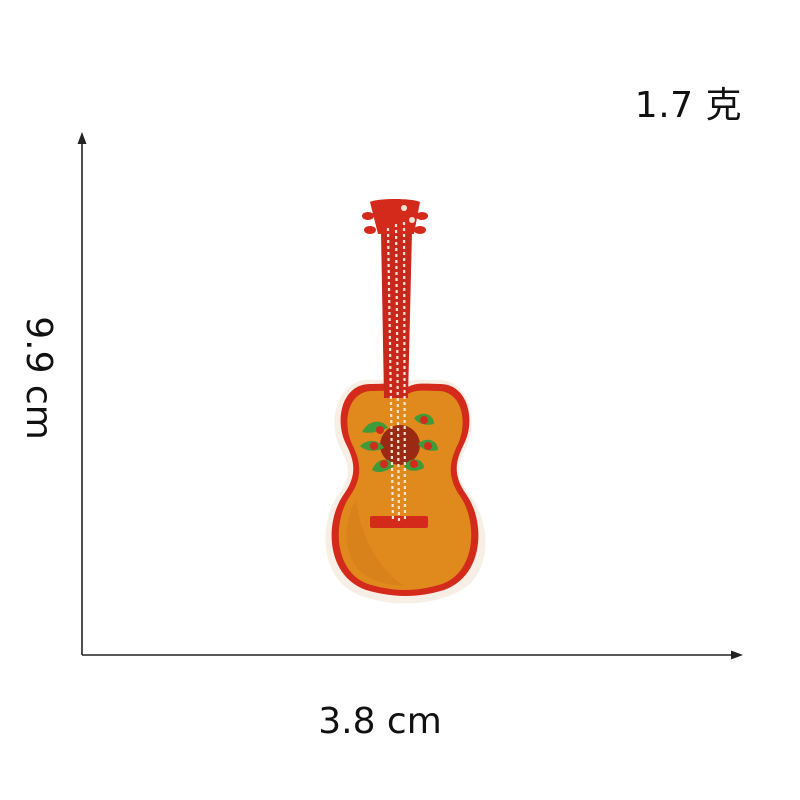  Describe the element at coordinates (395, 223) in the screenshot. I see `tuning-pegs` at that location.